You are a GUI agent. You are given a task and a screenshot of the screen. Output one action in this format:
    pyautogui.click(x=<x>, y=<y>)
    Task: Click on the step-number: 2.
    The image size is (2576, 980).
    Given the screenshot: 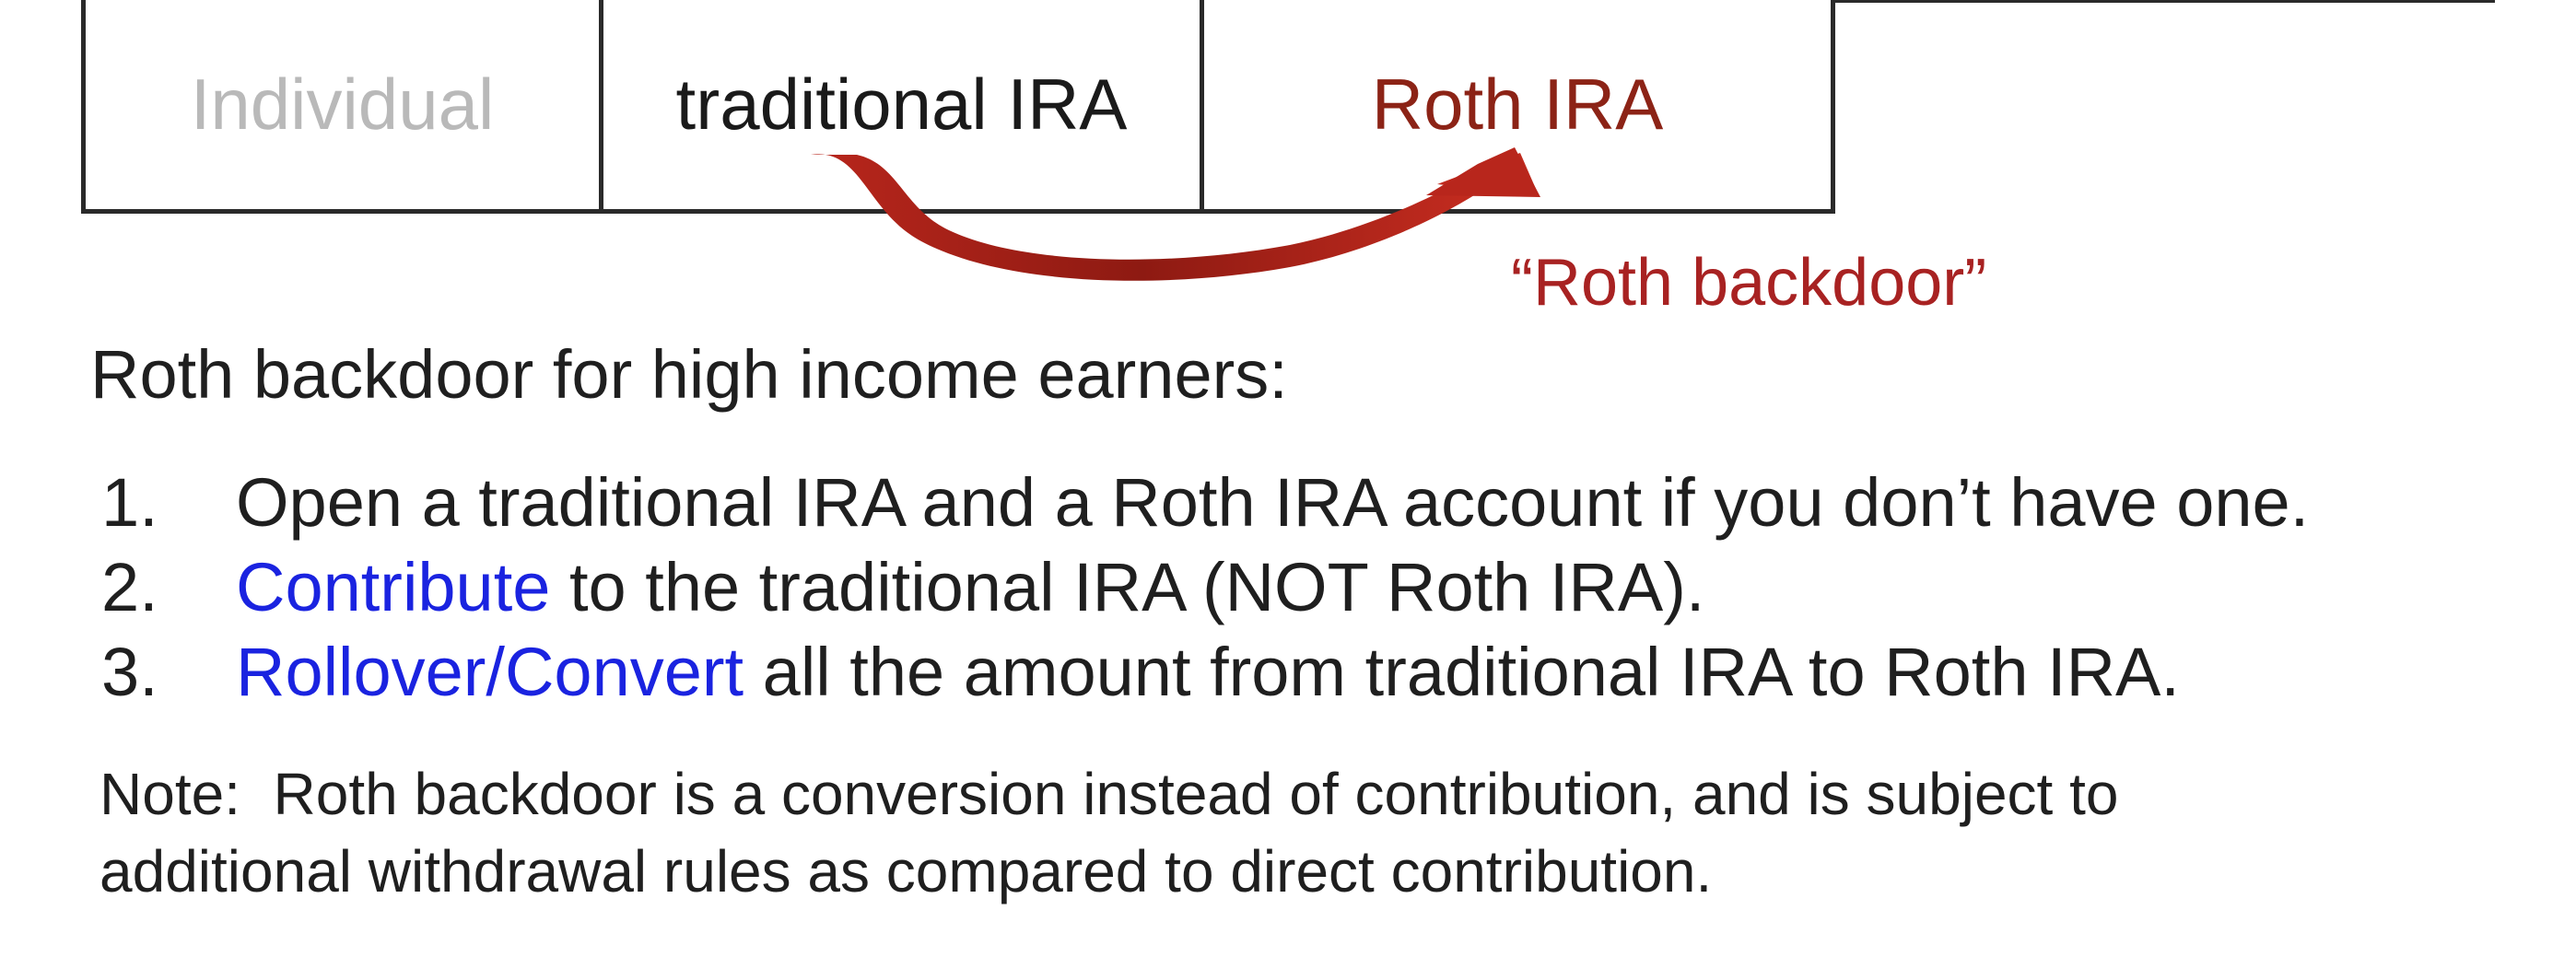 What is the action you would take?
    pyautogui.click(x=129, y=587)
    